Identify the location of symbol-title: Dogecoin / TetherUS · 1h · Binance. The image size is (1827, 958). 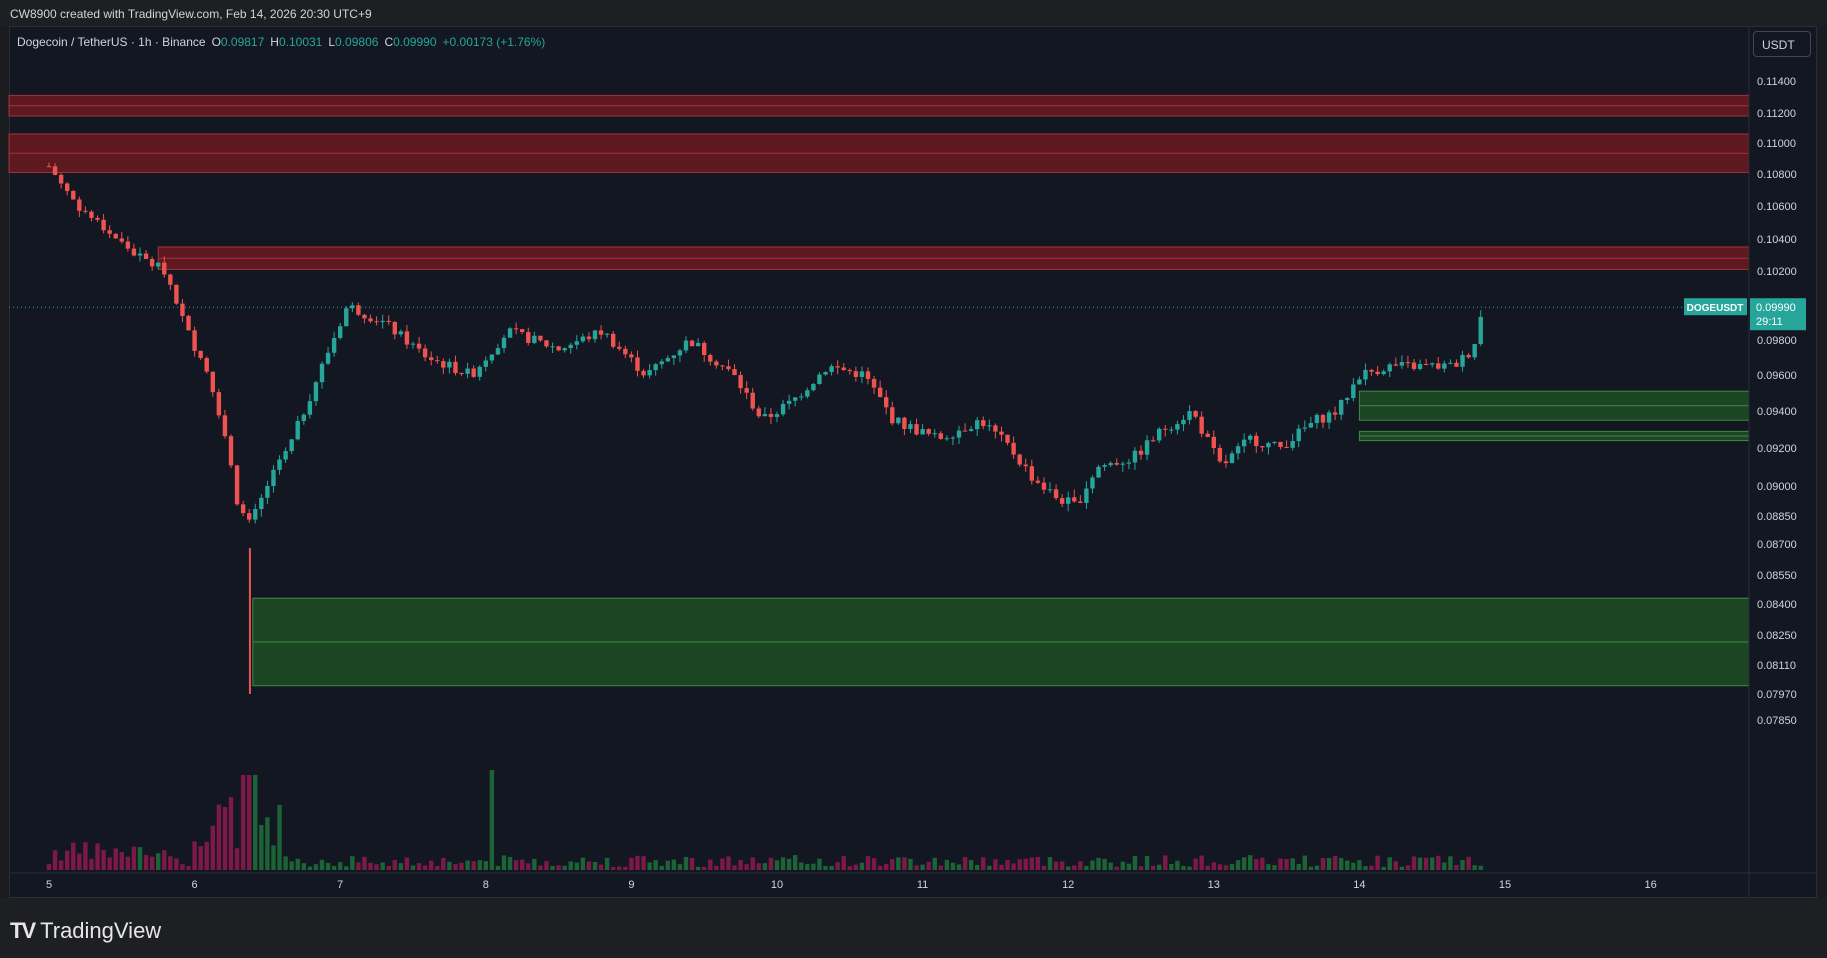
(111, 42).